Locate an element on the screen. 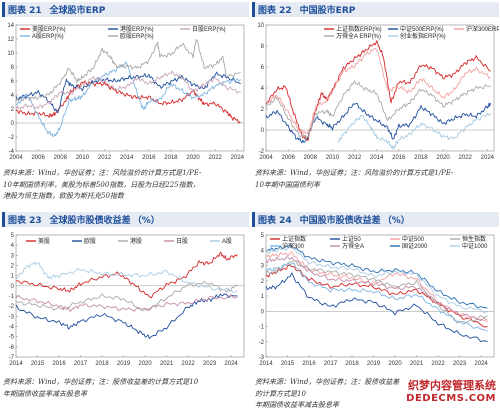 The height and width of the screenshot is (411, 500). legend-label: 港股ERP(%) is located at coordinates (137, 29).